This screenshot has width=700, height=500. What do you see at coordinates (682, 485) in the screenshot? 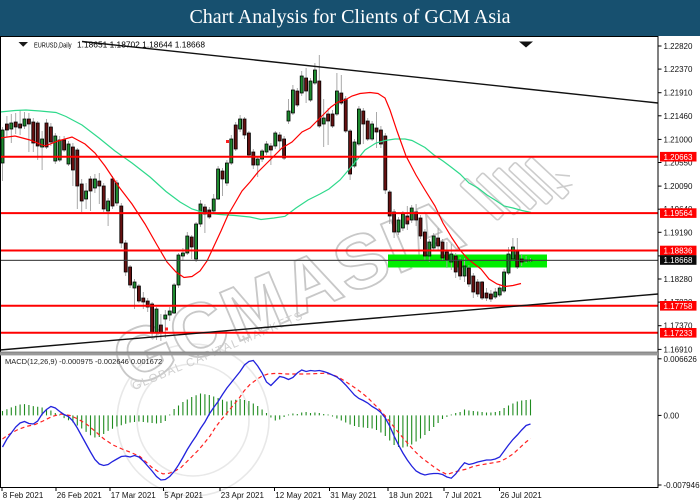
I see `svg-text: -0.007946` at bounding box center [682, 485].